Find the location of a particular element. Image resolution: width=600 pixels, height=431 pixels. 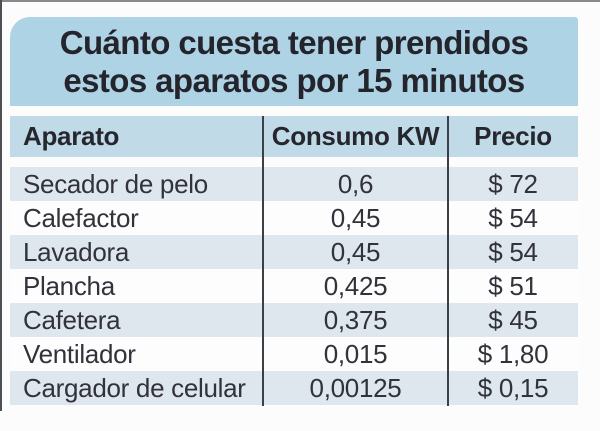

cell-aparato: Cargador de celular is located at coordinates (134, 387).